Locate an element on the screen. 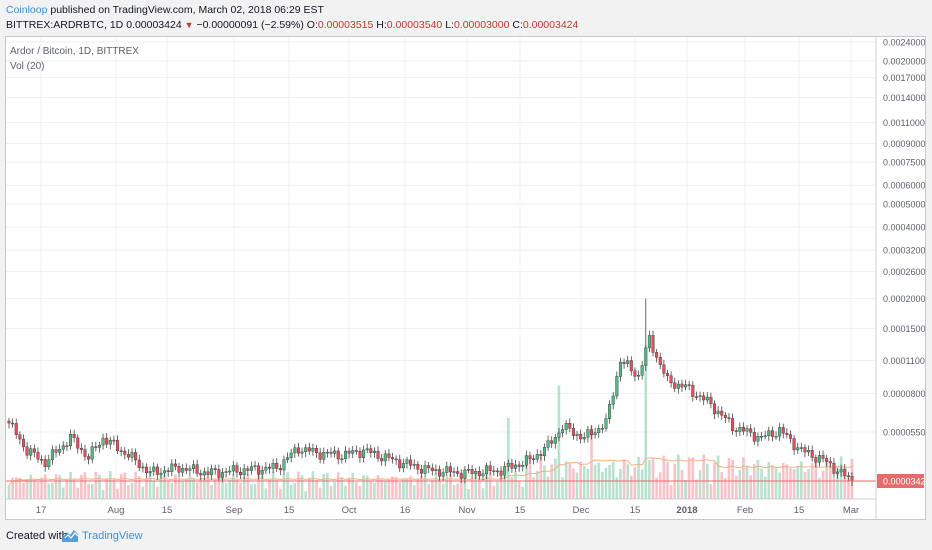 The width and height of the screenshot is (932, 550). tradingview-link: TradingView is located at coordinates (112, 536).